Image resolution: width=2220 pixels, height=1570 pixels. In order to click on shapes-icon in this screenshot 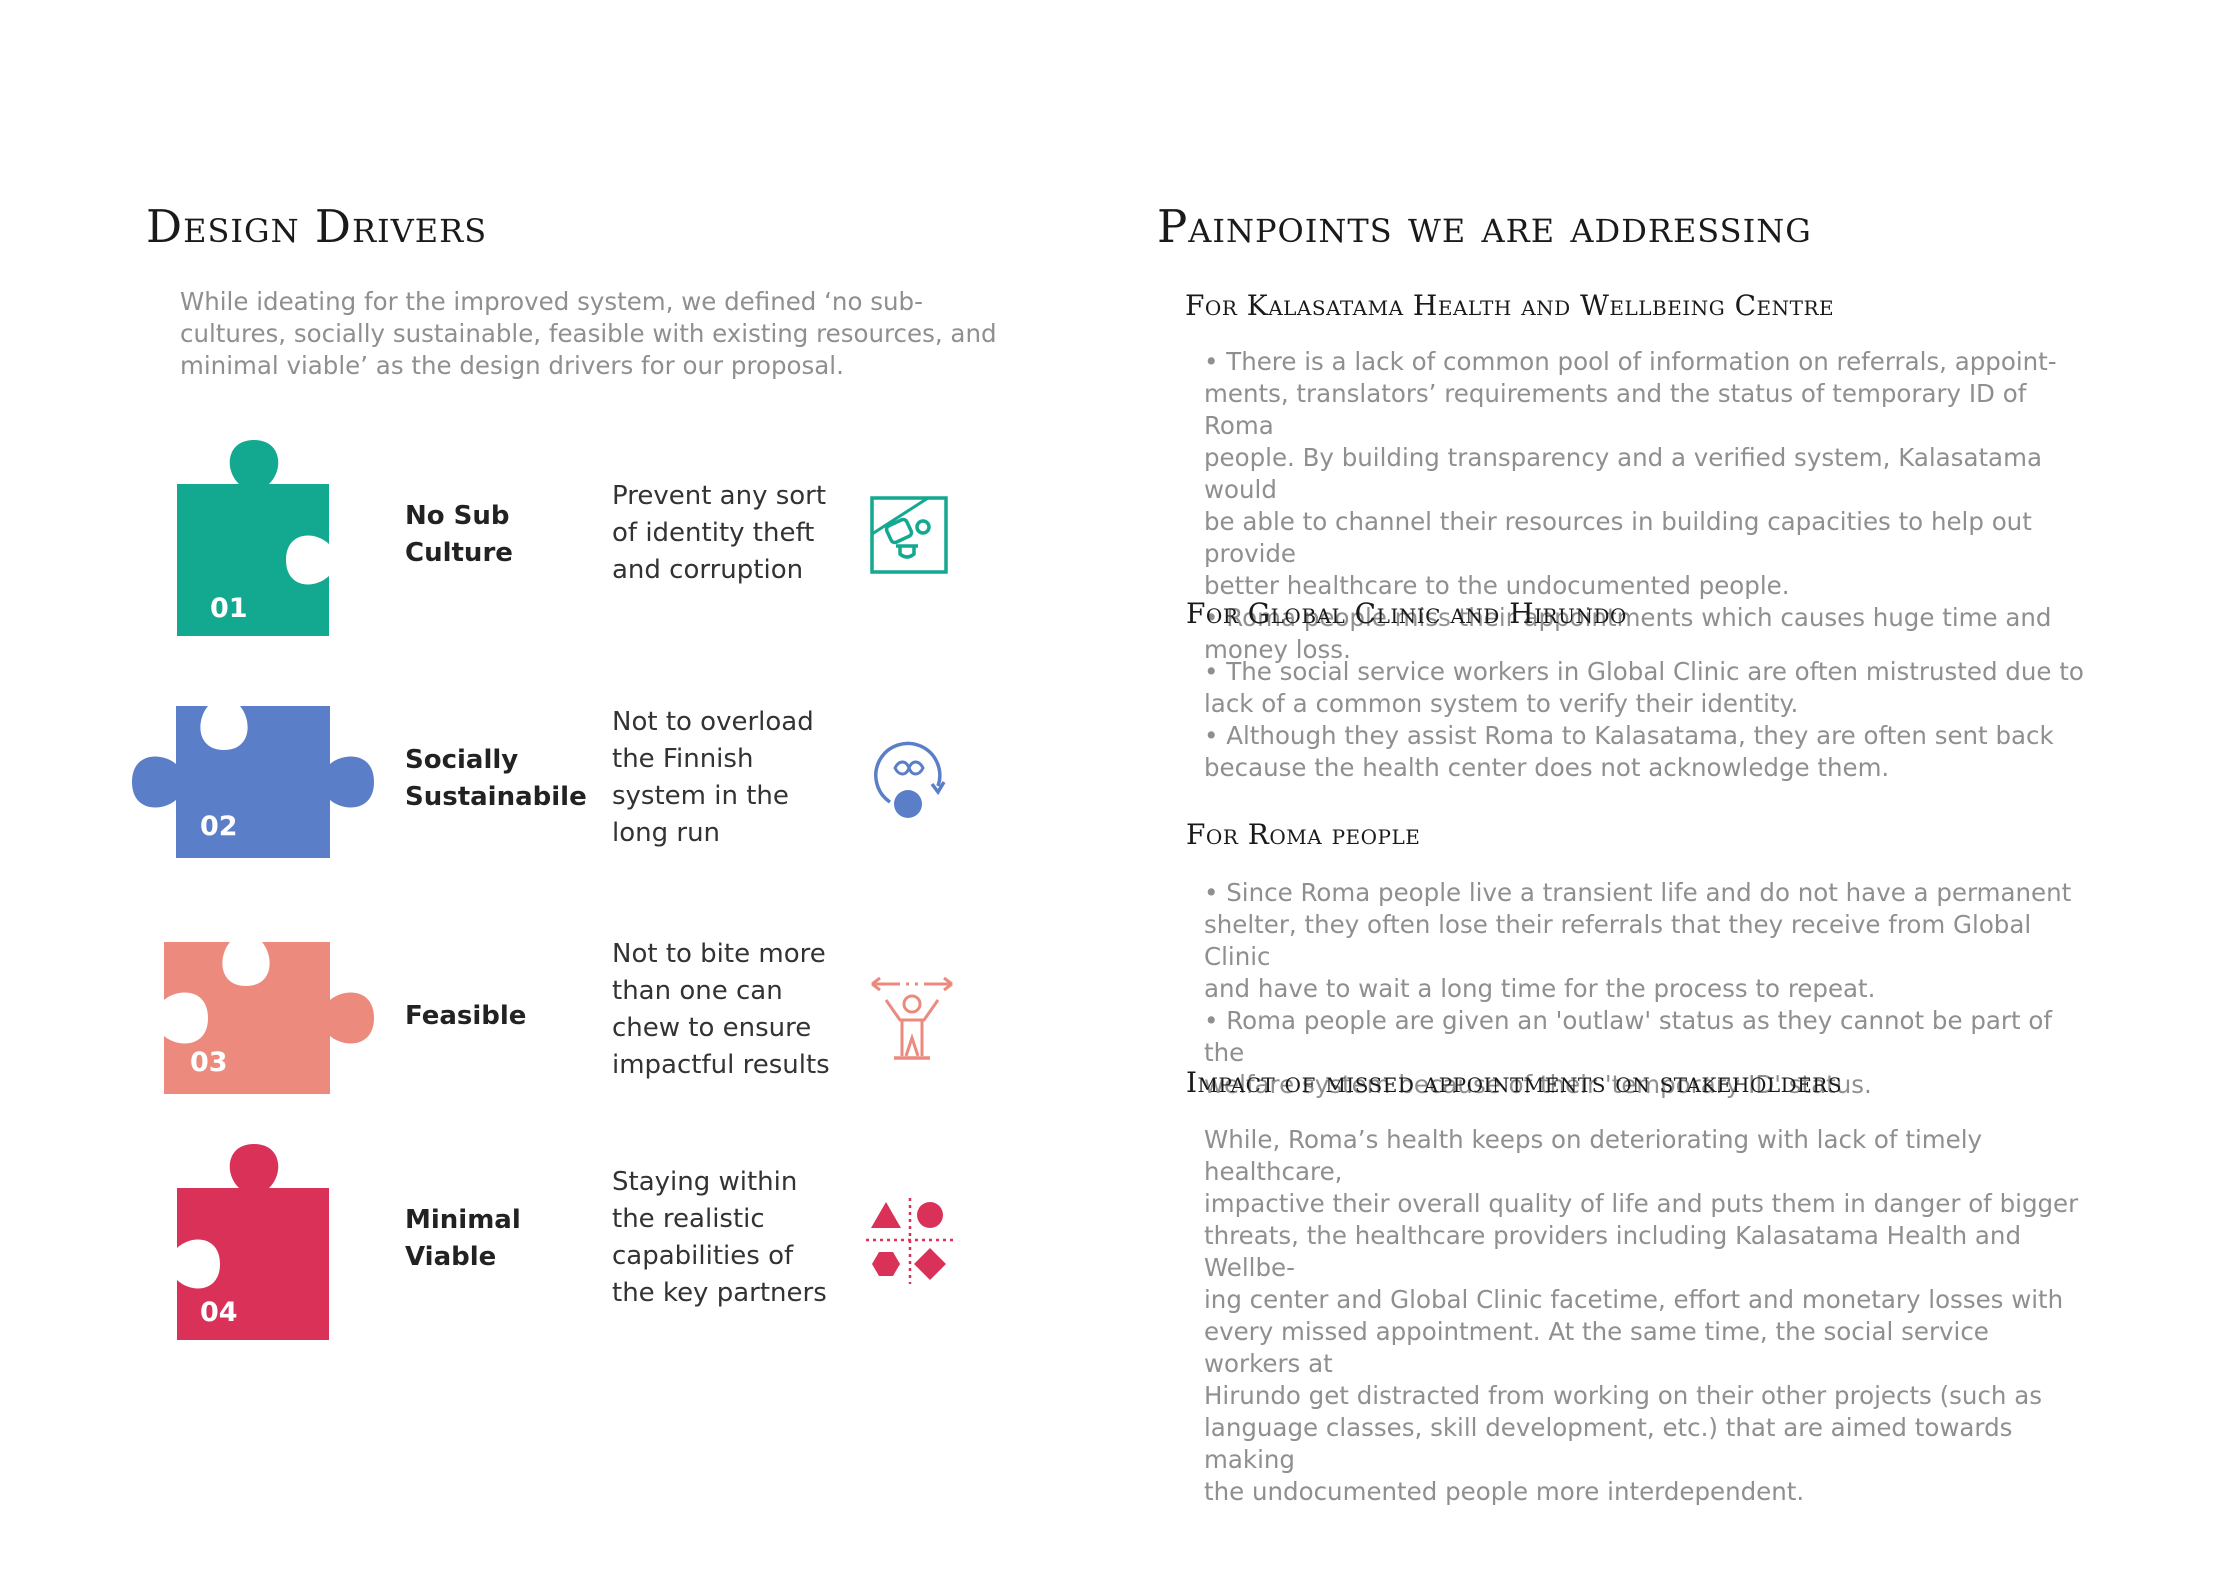, I will do `click(910, 1241)`.